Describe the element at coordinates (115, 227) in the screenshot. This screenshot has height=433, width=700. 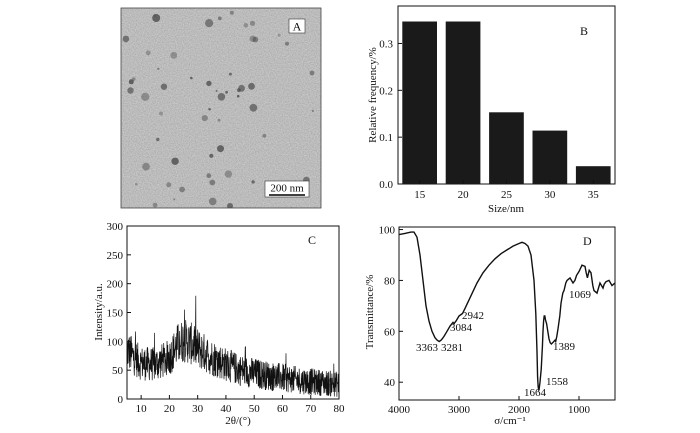
I see `y-tick-label: 300` at that location.